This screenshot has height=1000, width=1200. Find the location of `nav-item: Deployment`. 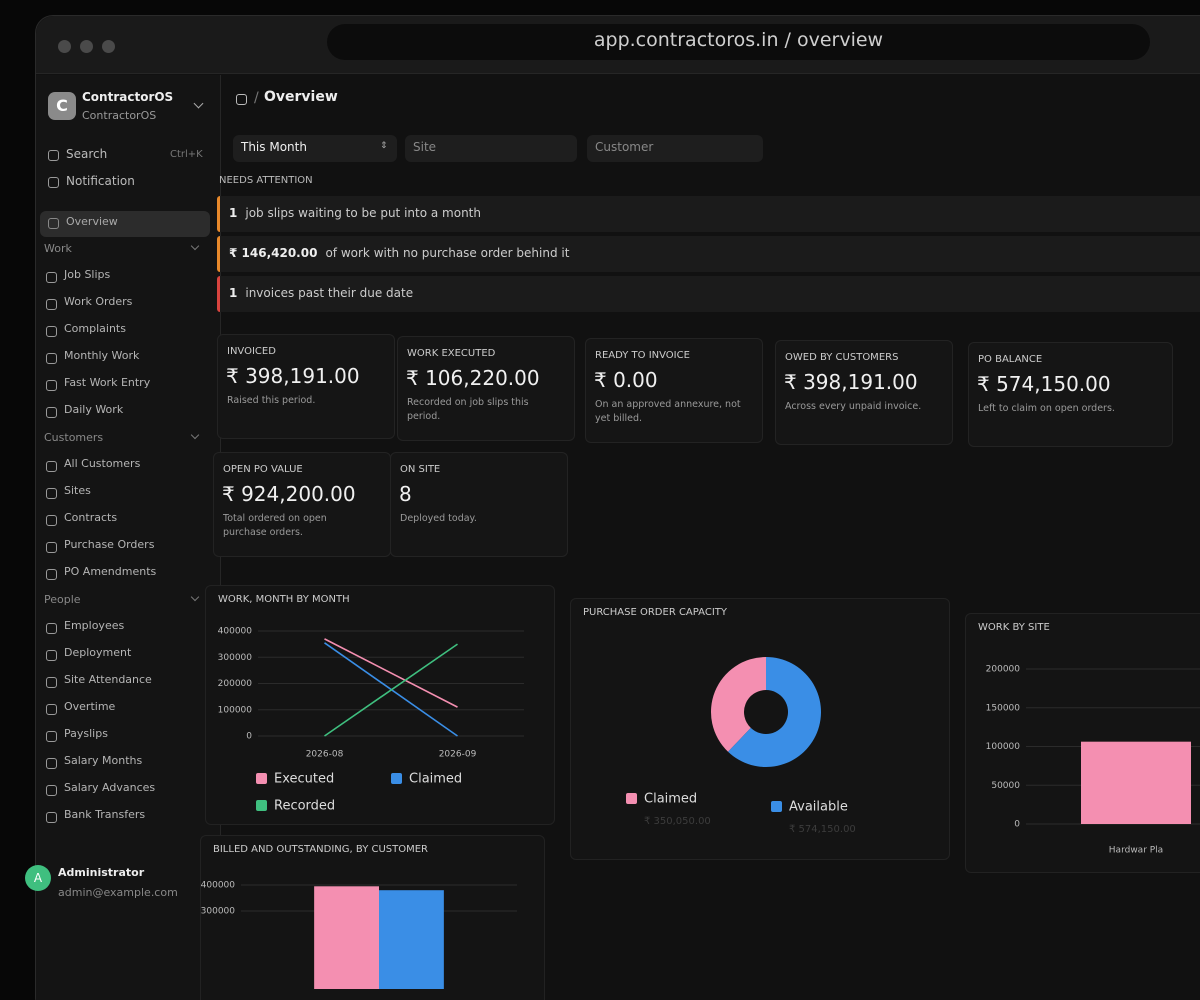

nav-item: Deployment is located at coordinates (98, 652).